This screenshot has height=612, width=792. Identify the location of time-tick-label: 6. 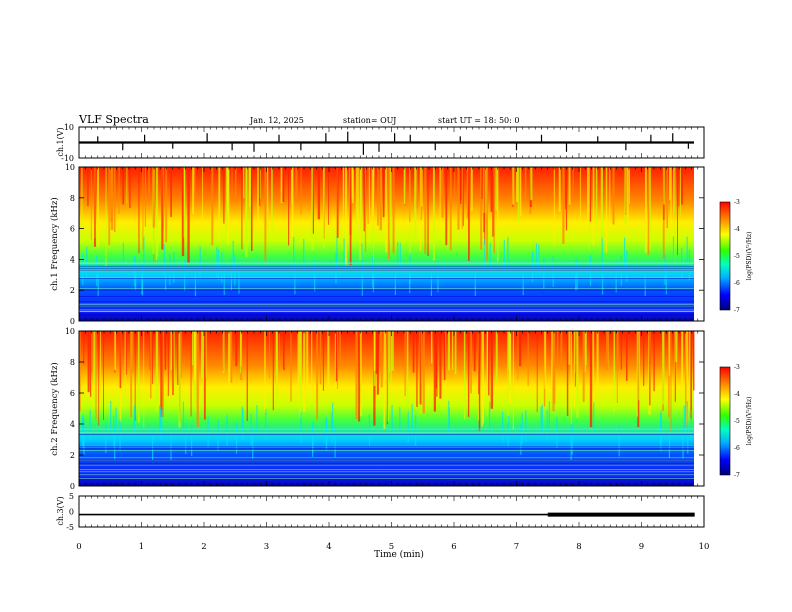
(453, 547).